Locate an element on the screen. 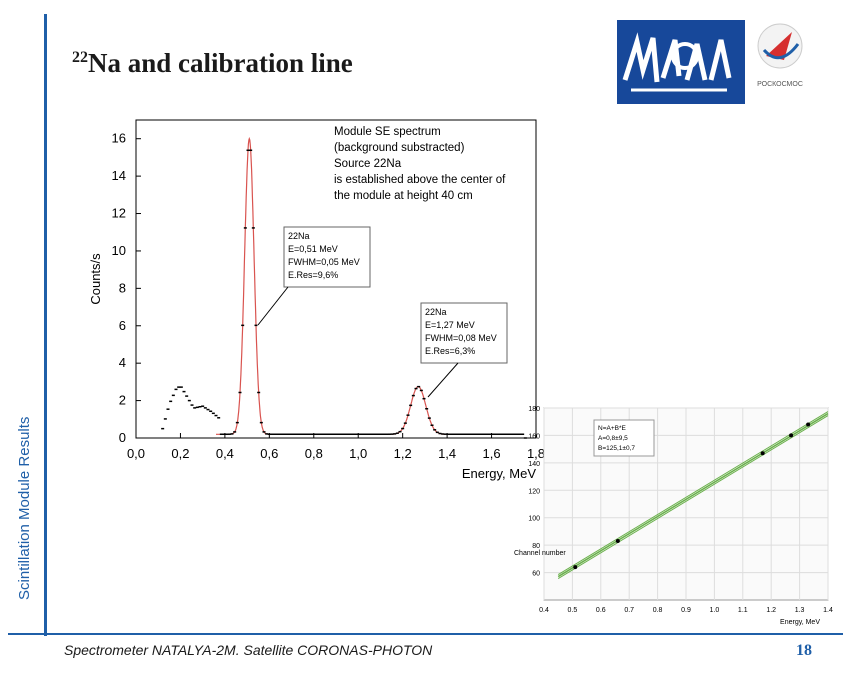 The height and width of the screenshot is (680, 851). peak2-box-frame is located at coordinates (464, 333).